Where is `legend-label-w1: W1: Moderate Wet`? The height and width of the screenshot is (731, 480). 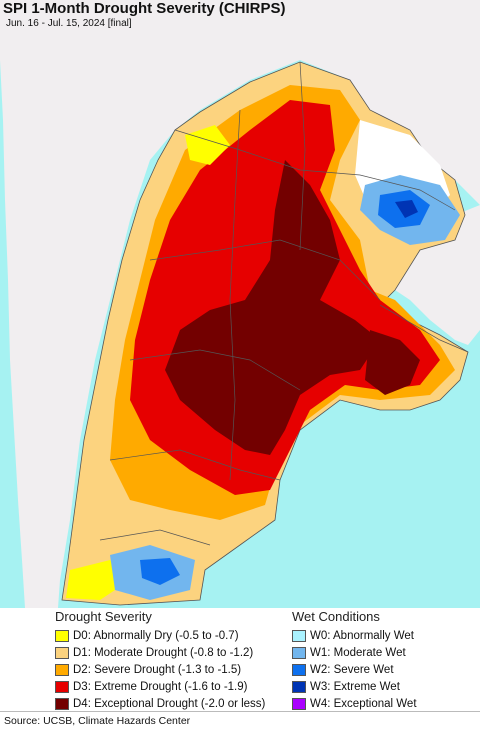
legend-label-w1: W1: Moderate Wet is located at coordinates (358, 652).